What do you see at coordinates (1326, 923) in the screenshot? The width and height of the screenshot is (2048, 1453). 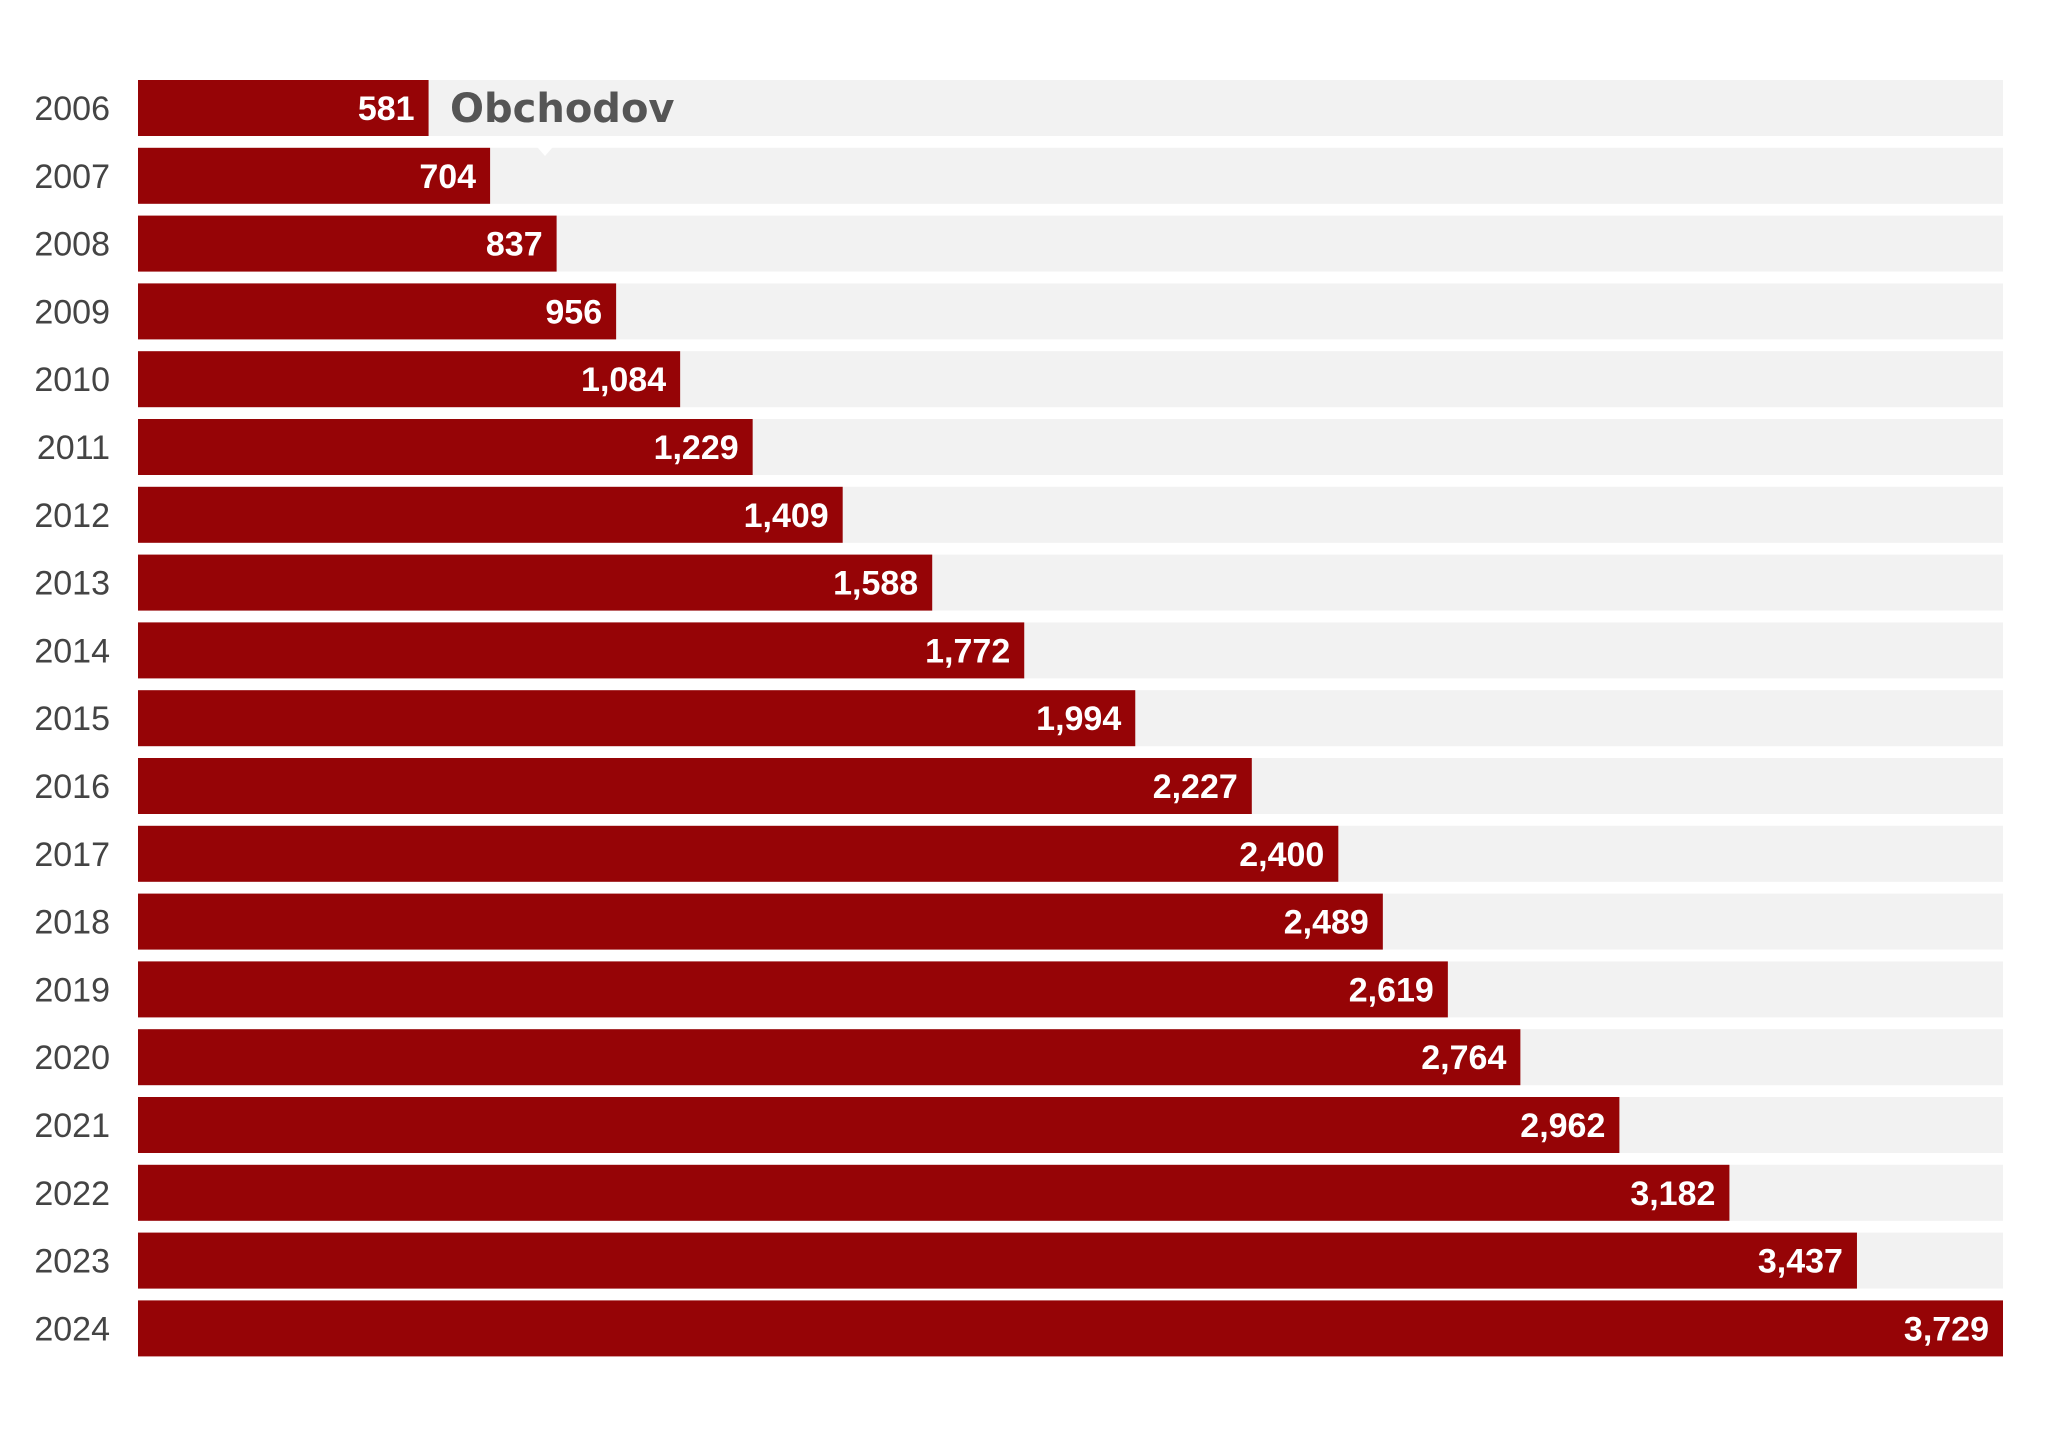 I see `value-label-2018: 2,489` at bounding box center [1326, 923].